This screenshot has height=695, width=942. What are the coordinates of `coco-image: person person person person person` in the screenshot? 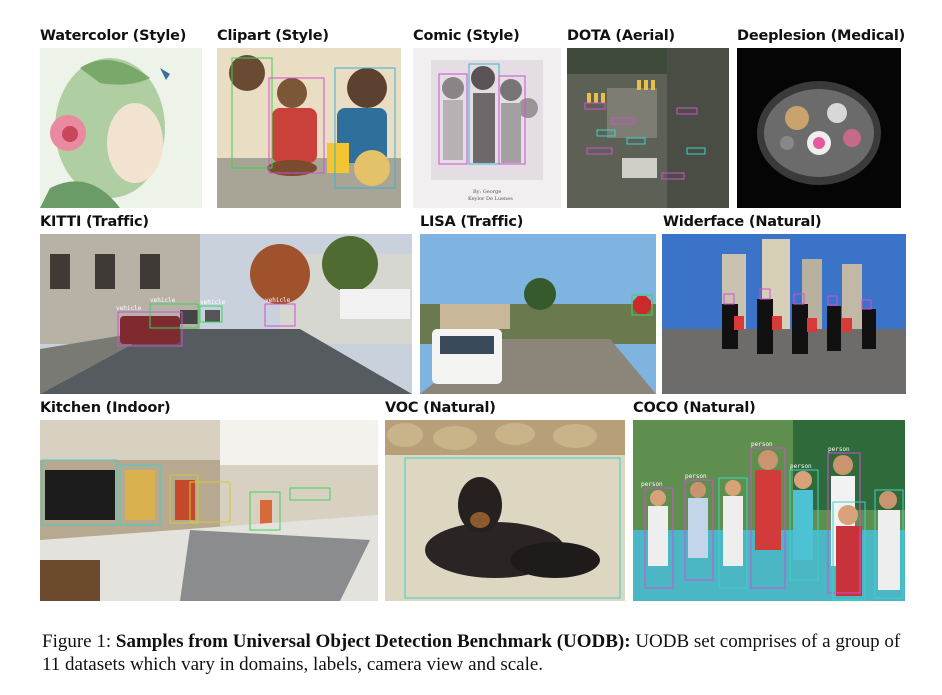 It's located at (769, 510).